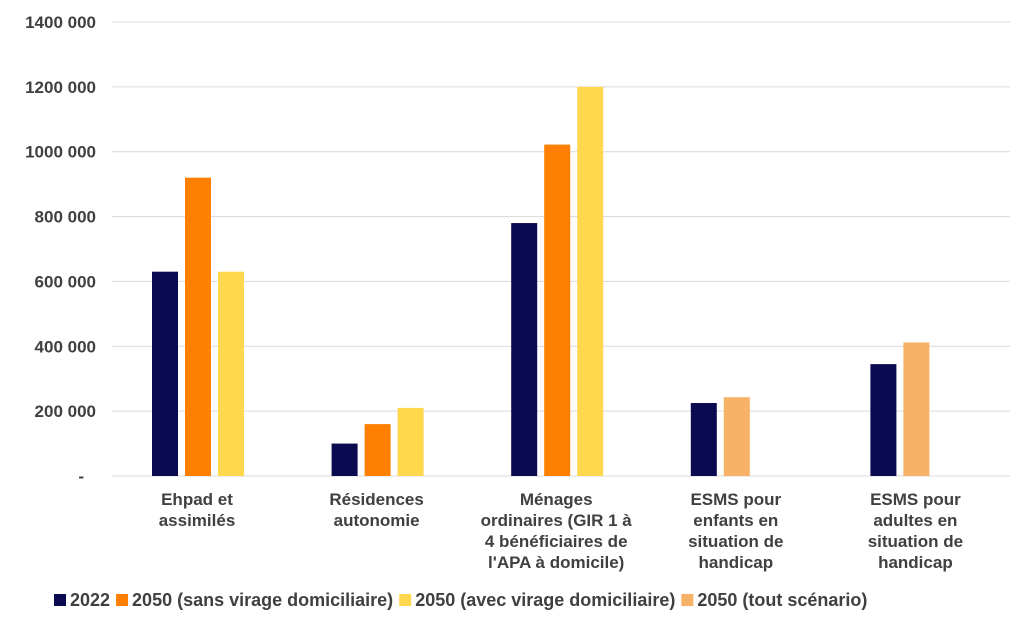  What do you see at coordinates (65, 411) in the screenshot?
I see `y-tick-label: 200 000` at bounding box center [65, 411].